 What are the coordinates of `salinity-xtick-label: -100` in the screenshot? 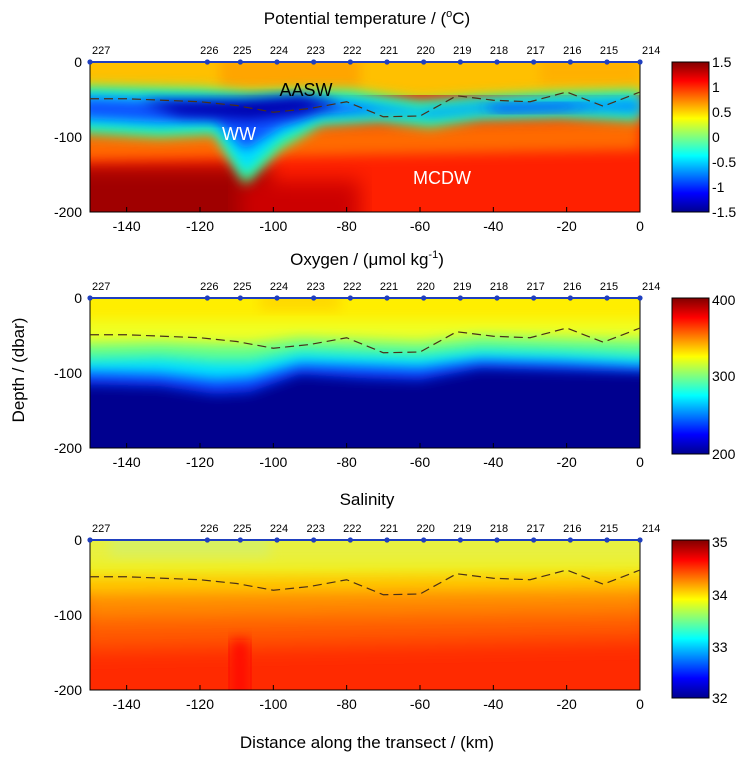 It's located at (273, 704).